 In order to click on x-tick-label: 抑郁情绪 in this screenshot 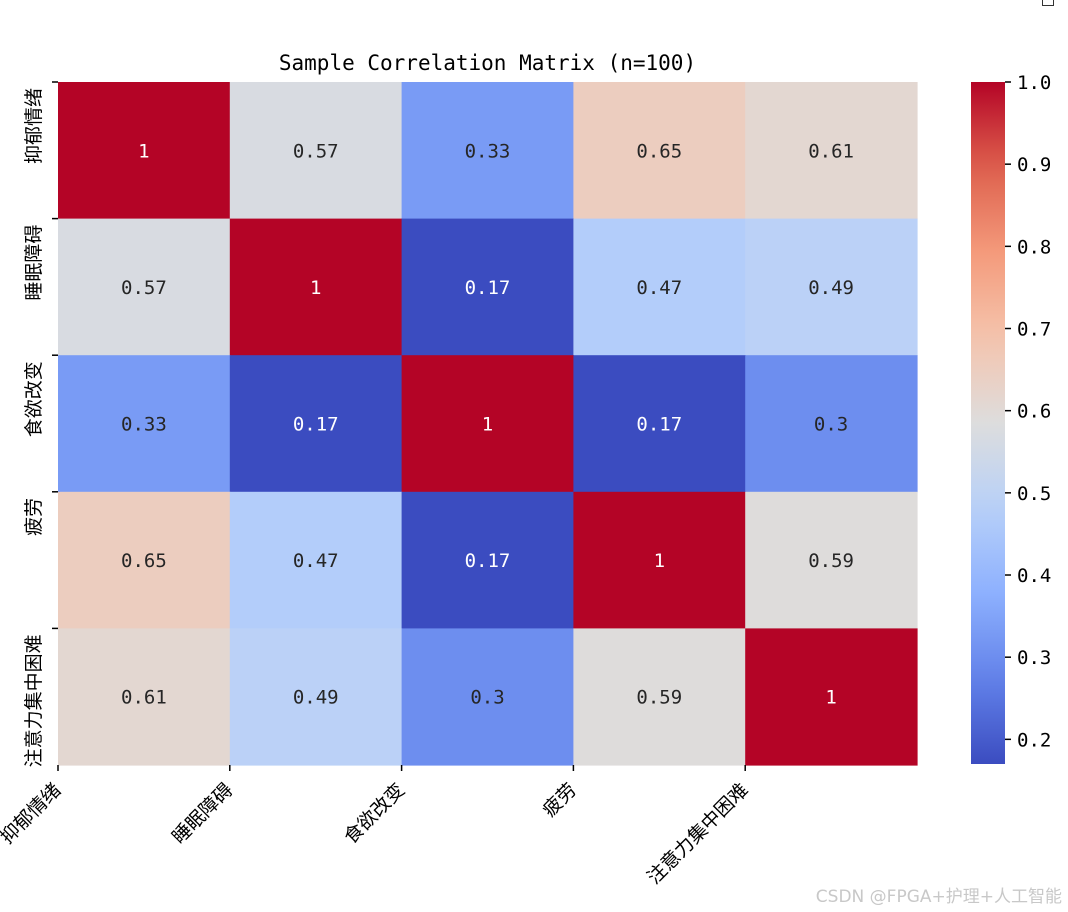, I will do `click(33, 813)`.